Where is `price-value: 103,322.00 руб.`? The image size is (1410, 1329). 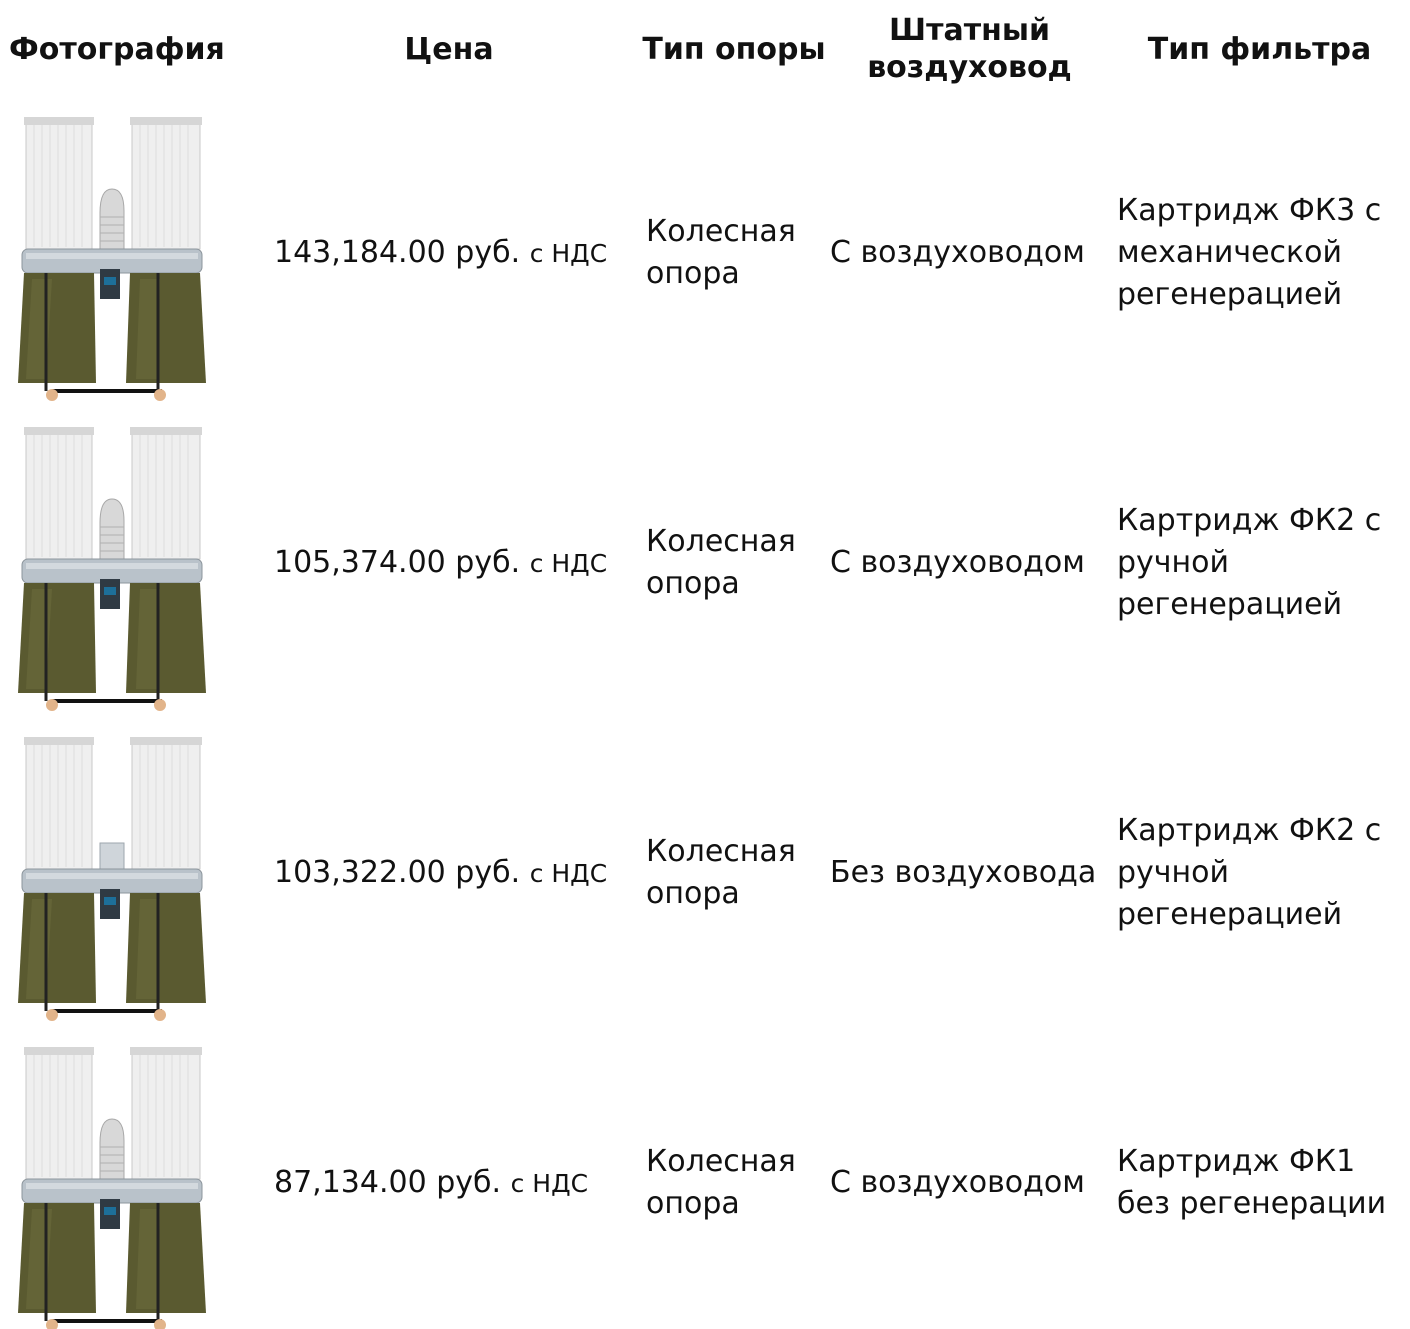 price-value: 103,322.00 руб. is located at coordinates (397, 872).